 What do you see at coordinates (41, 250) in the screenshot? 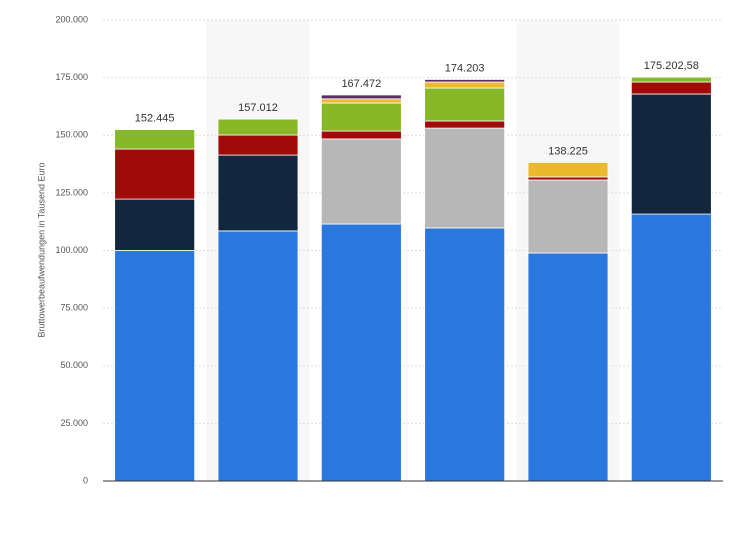
I see `y-axis-title: Bruttowerbeaufwendungen in Tausend Euro` at bounding box center [41, 250].